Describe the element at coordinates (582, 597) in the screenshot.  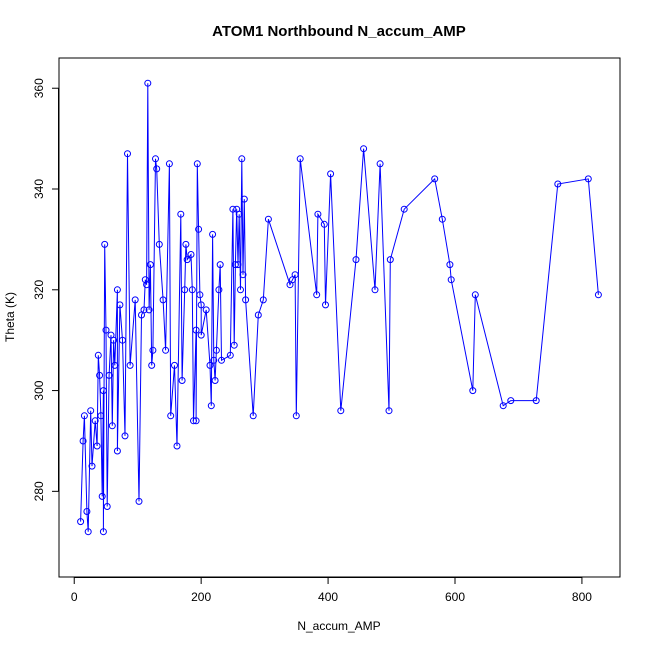
I see `x-tick-label: 800` at that location.